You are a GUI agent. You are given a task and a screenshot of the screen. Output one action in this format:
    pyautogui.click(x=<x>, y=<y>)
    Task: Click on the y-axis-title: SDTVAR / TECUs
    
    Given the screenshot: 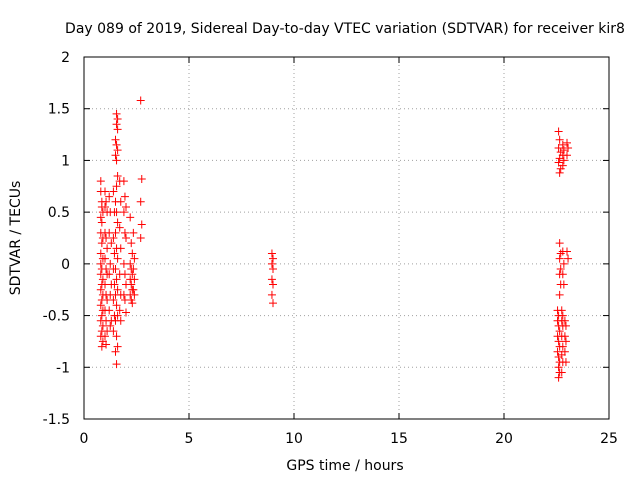 What is the action you would take?
    pyautogui.click(x=16, y=238)
    